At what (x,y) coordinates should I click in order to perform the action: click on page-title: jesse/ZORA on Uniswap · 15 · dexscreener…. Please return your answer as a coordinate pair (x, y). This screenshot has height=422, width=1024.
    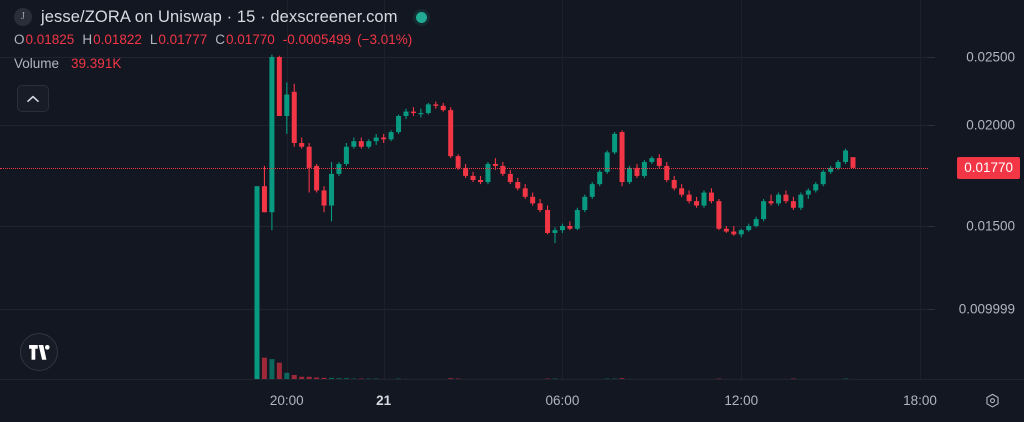
    Looking at the image, I should click on (219, 16).